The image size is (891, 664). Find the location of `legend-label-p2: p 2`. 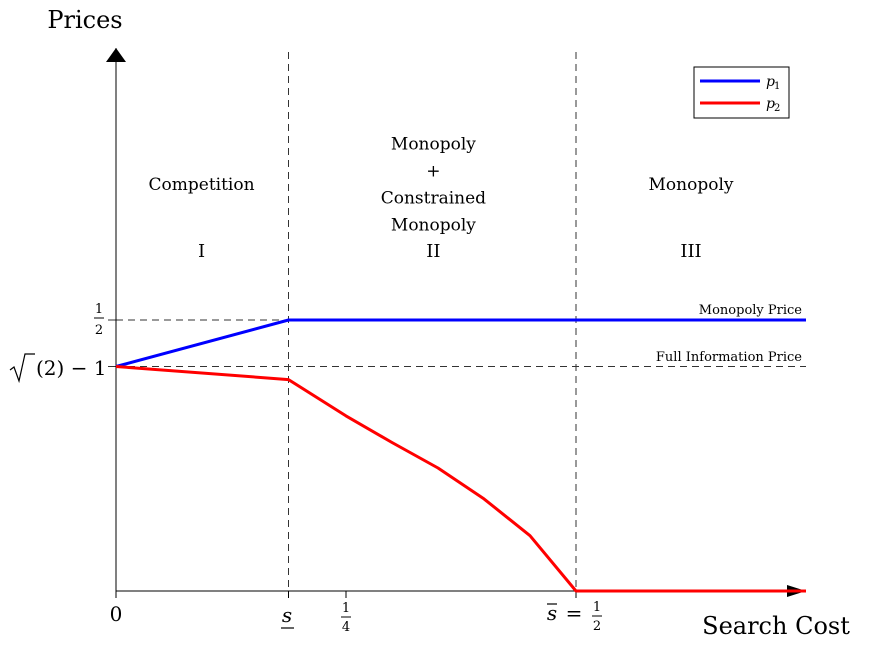

legend-label-p2: p 2 is located at coordinates (773, 105).